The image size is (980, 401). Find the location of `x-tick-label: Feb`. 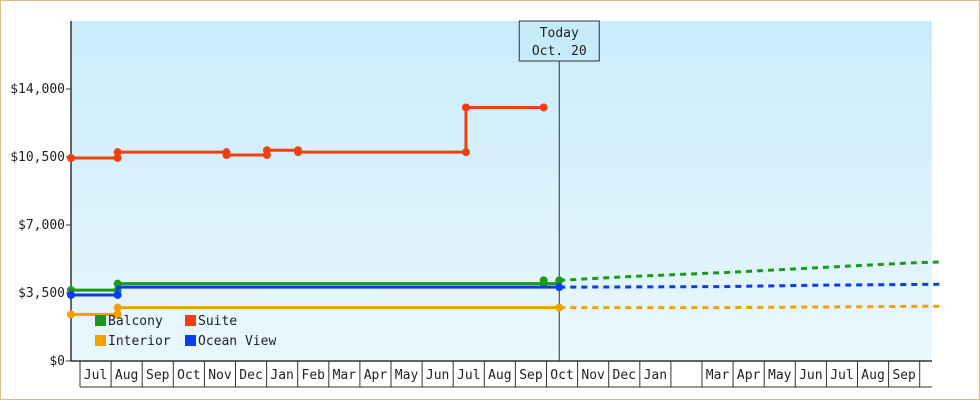

x-tick-label: Feb is located at coordinates (314, 375).